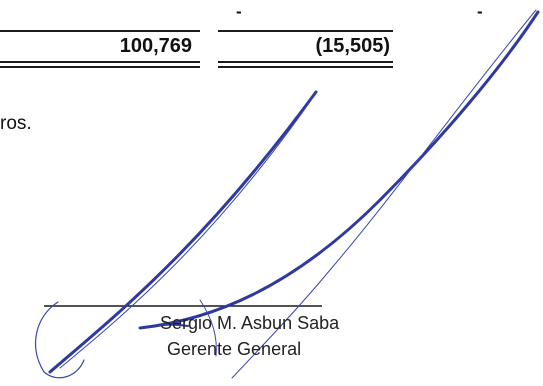  What do you see at coordinates (165, 326) in the screenshot?
I see `signature-curl` at bounding box center [165, 326].